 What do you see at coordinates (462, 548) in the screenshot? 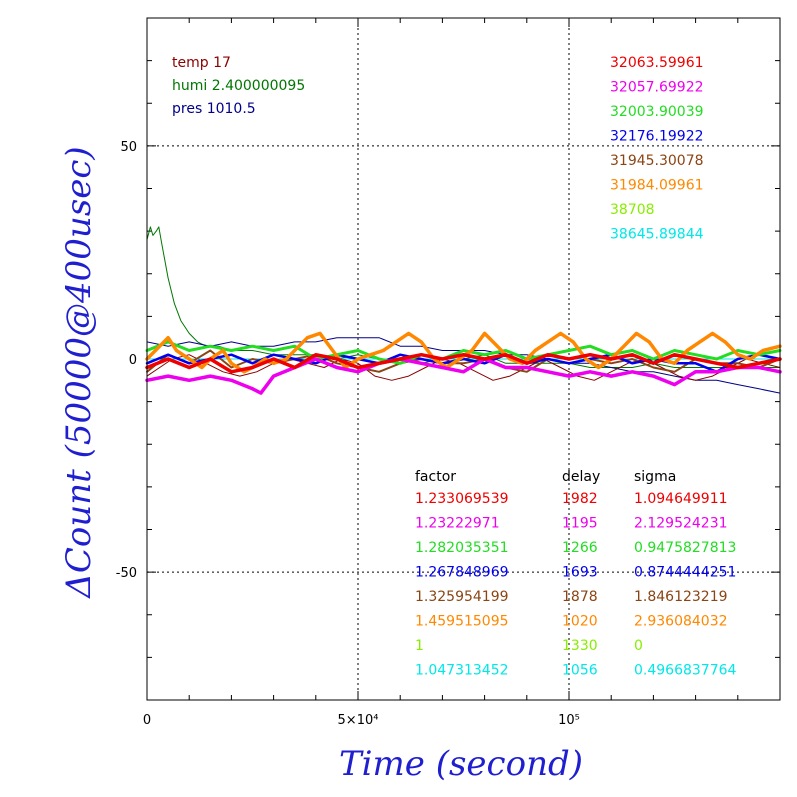
I see `table-cell-factor: 1.282035351` at bounding box center [462, 548].